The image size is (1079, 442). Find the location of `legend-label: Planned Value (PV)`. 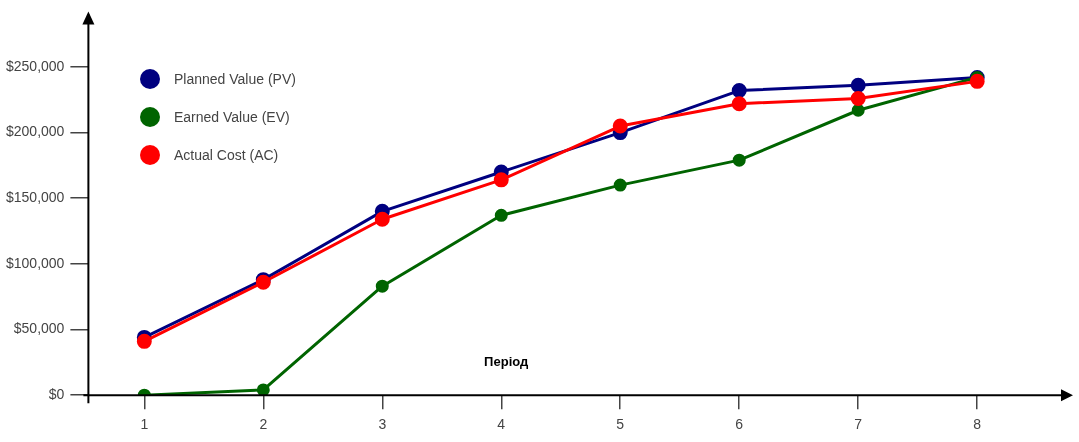

legend-label: Planned Value (PV) is located at coordinates (235, 79).